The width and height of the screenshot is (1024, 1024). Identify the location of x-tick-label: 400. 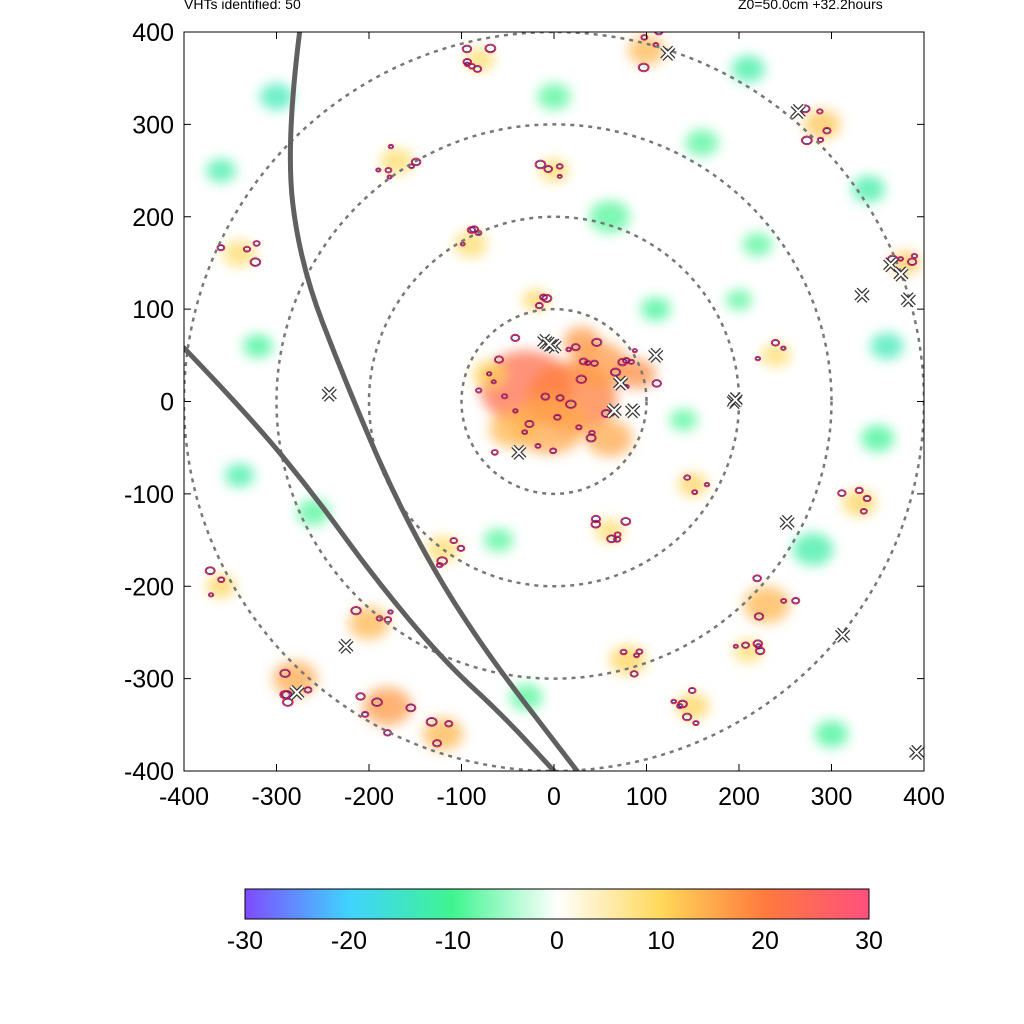
(924, 797).